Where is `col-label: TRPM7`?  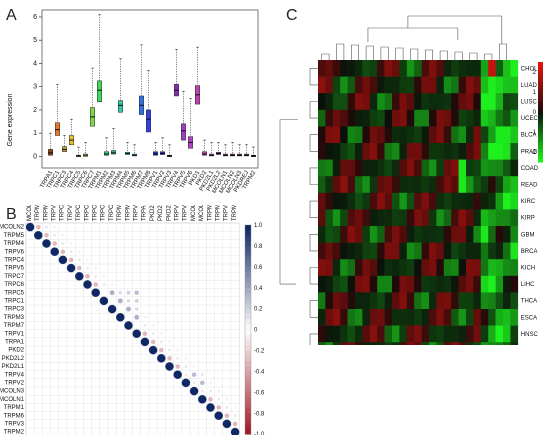 col-label: TRPM7 is located at coordinates (128, 213).